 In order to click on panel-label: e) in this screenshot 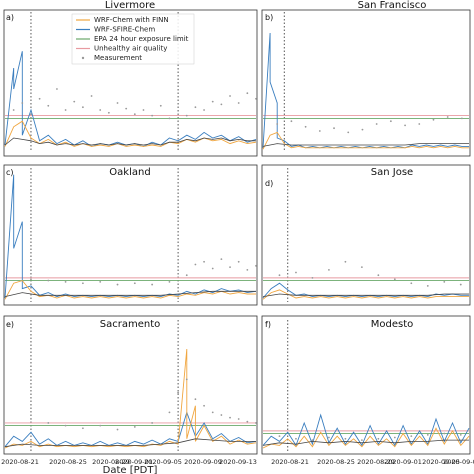, I will do `click(10, 324)`.